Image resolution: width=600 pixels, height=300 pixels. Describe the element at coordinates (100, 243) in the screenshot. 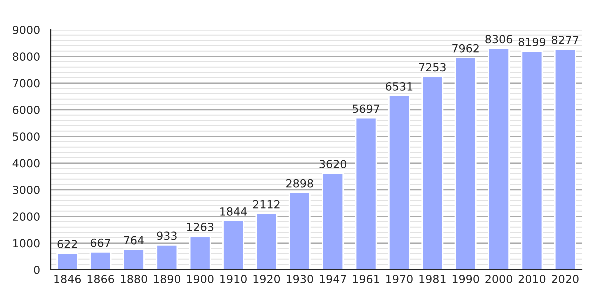

I see `data-label: 667` at that location.